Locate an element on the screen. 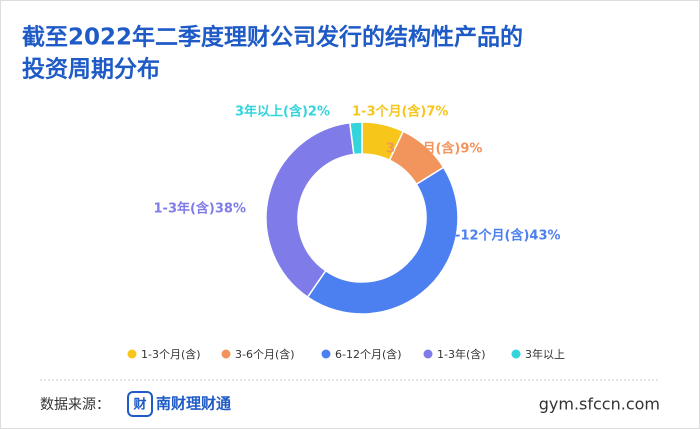  website: gym.sfccn.com is located at coordinates (599, 404).